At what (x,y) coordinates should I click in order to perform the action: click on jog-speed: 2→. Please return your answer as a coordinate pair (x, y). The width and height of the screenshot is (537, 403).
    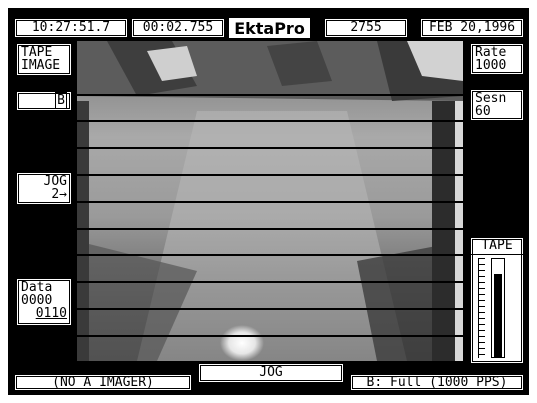
    Looking at the image, I should click on (59, 194).